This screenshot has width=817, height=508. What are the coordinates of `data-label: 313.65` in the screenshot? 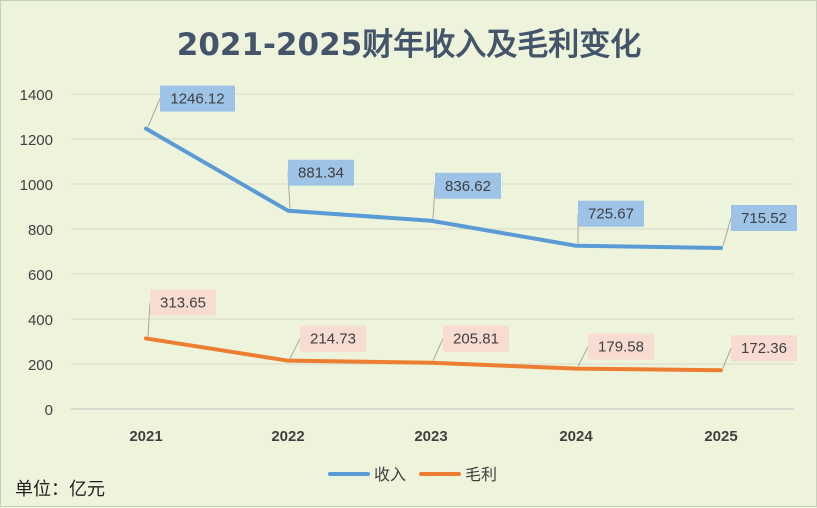 It's located at (183, 302).